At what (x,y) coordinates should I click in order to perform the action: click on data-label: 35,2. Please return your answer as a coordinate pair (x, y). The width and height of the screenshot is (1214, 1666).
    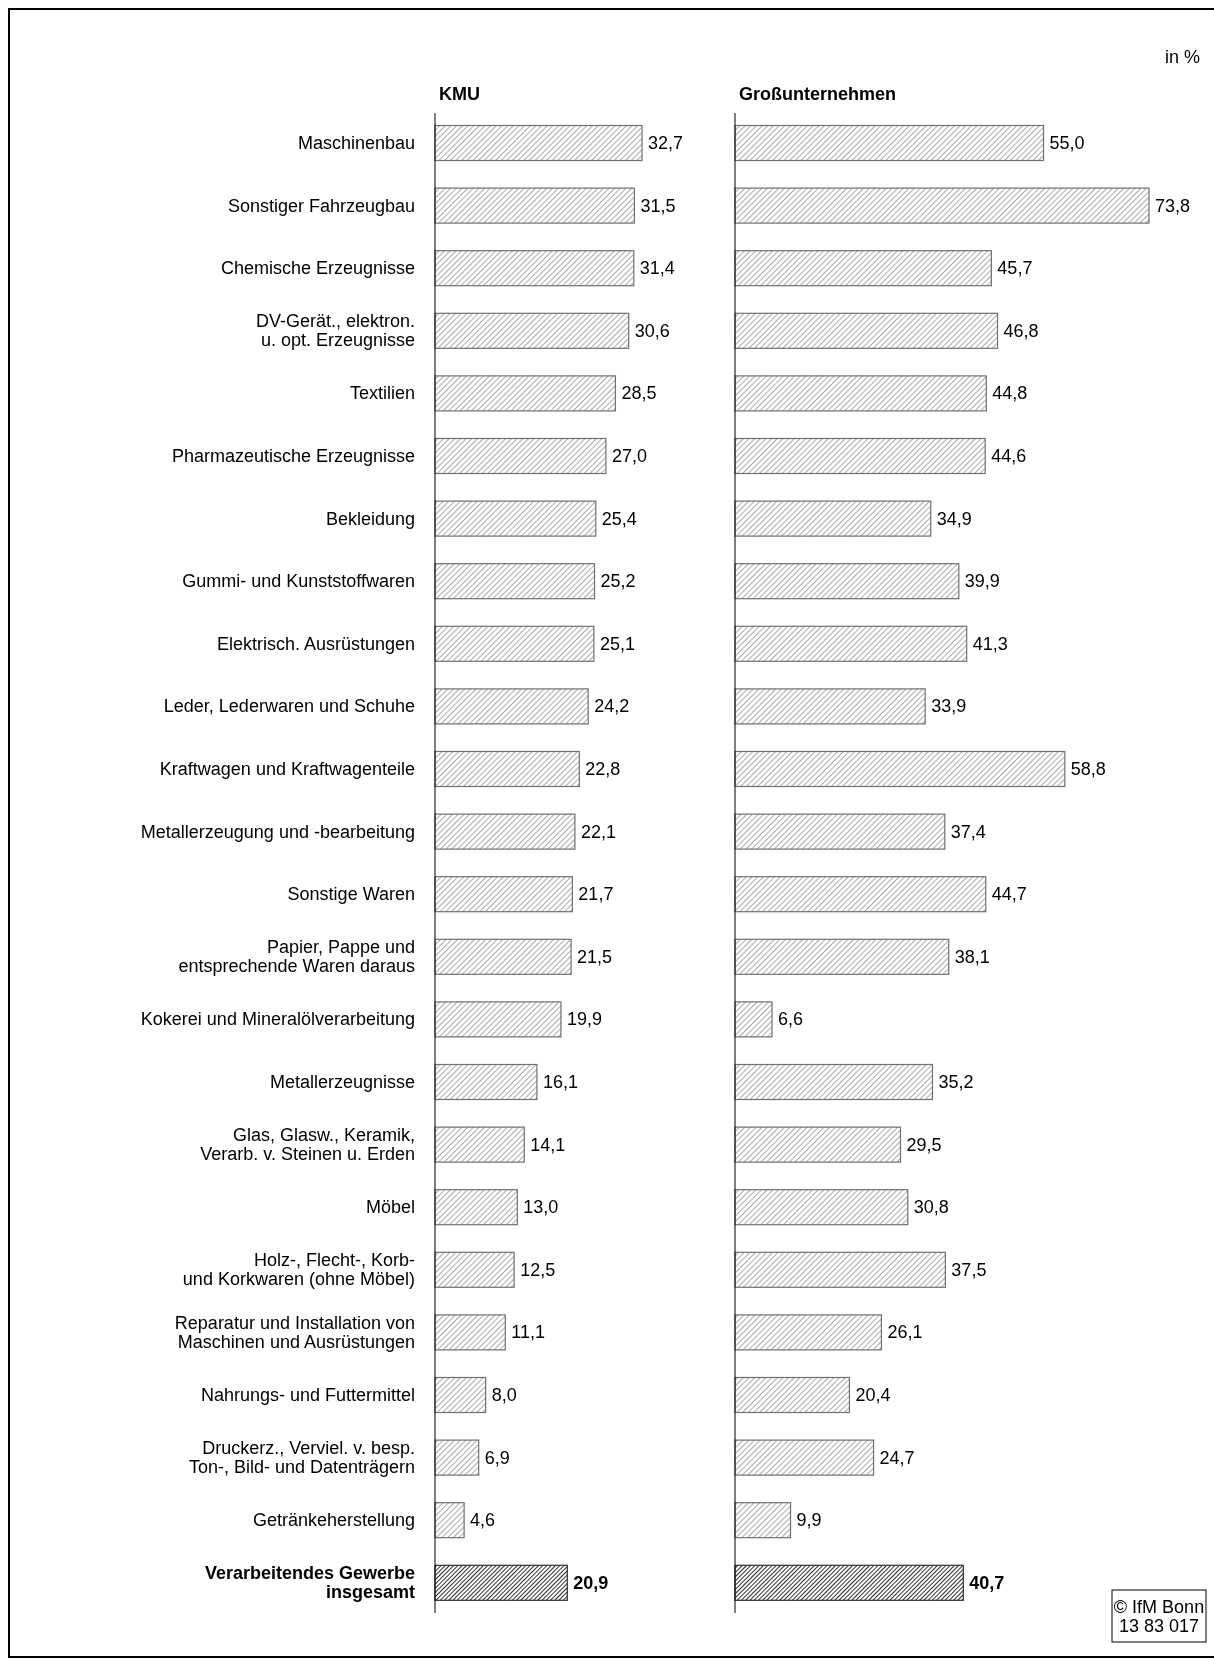
    Looking at the image, I should click on (956, 1082).